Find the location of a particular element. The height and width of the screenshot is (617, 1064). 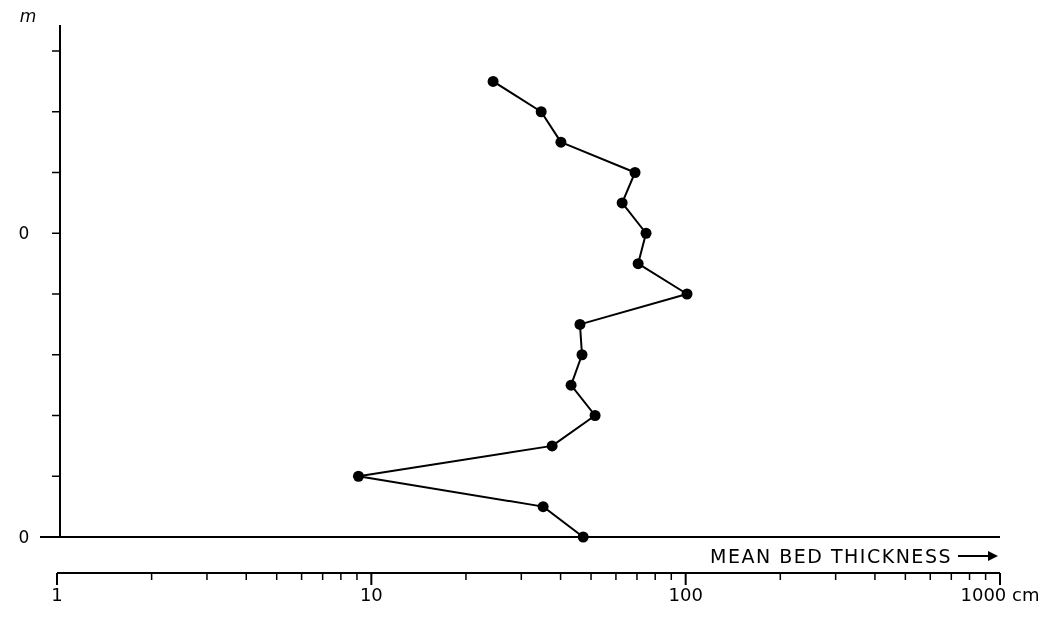

x-axis-title: MEAN BED THICKNESS is located at coordinates (831, 556).